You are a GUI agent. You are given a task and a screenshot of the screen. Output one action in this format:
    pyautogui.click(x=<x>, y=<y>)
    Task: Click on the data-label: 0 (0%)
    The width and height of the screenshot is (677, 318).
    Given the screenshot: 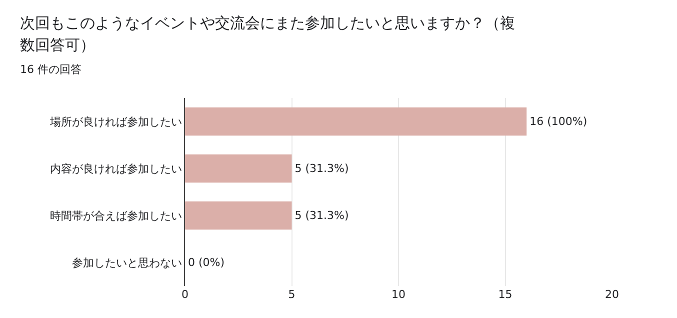 What is the action you would take?
    pyautogui.click(x=206, y=262)
    